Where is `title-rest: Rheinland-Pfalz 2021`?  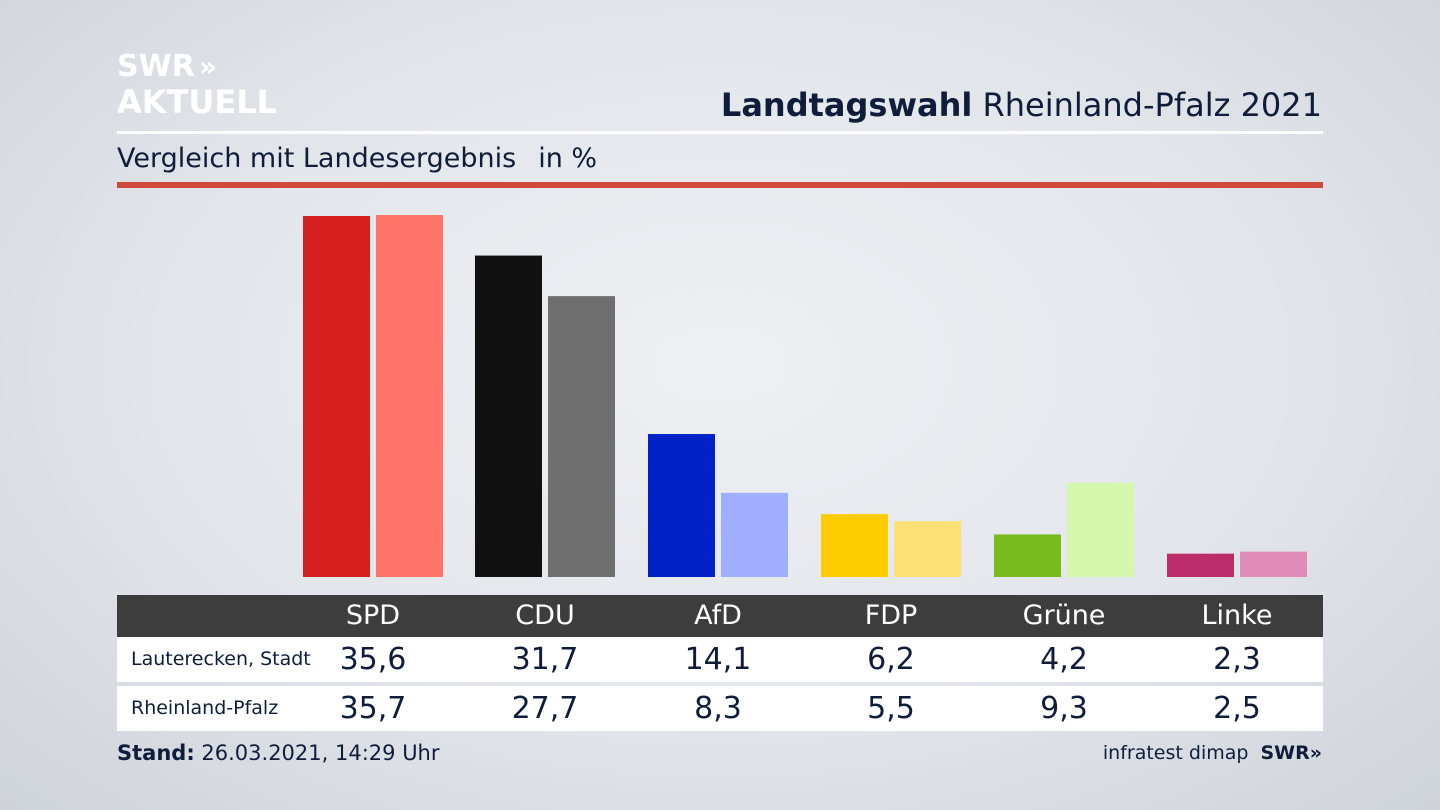 title-rest: Rheinland-Pfalz 2021 is located at coordinates (1152, 105).